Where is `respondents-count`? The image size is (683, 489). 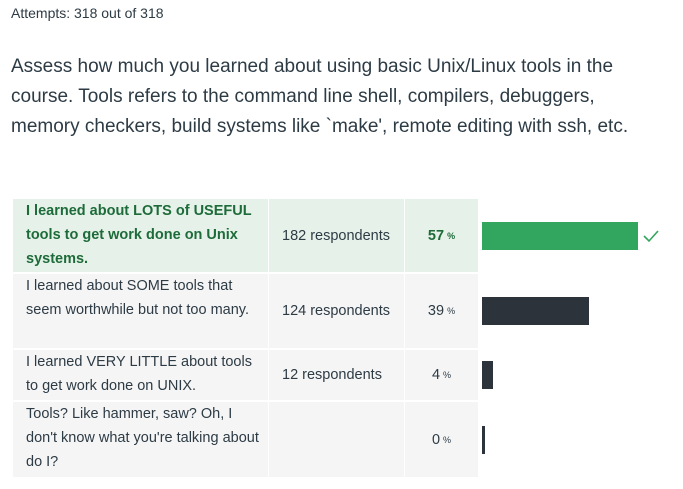
respondents-count is located at coordinates (336, 439).